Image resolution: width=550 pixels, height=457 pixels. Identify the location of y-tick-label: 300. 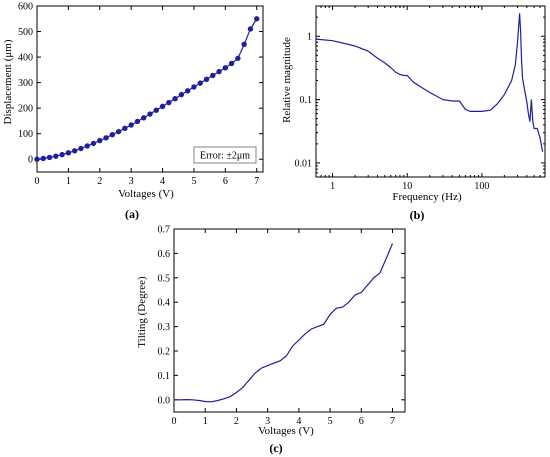
(25, 83).